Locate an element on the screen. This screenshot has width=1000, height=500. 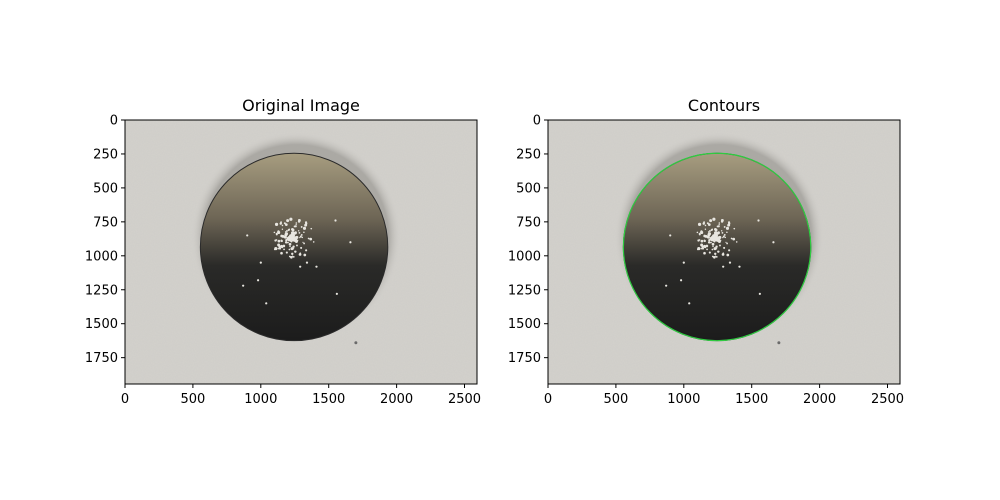
y-tick-label: 1750 is located at coordinates (101, 358).